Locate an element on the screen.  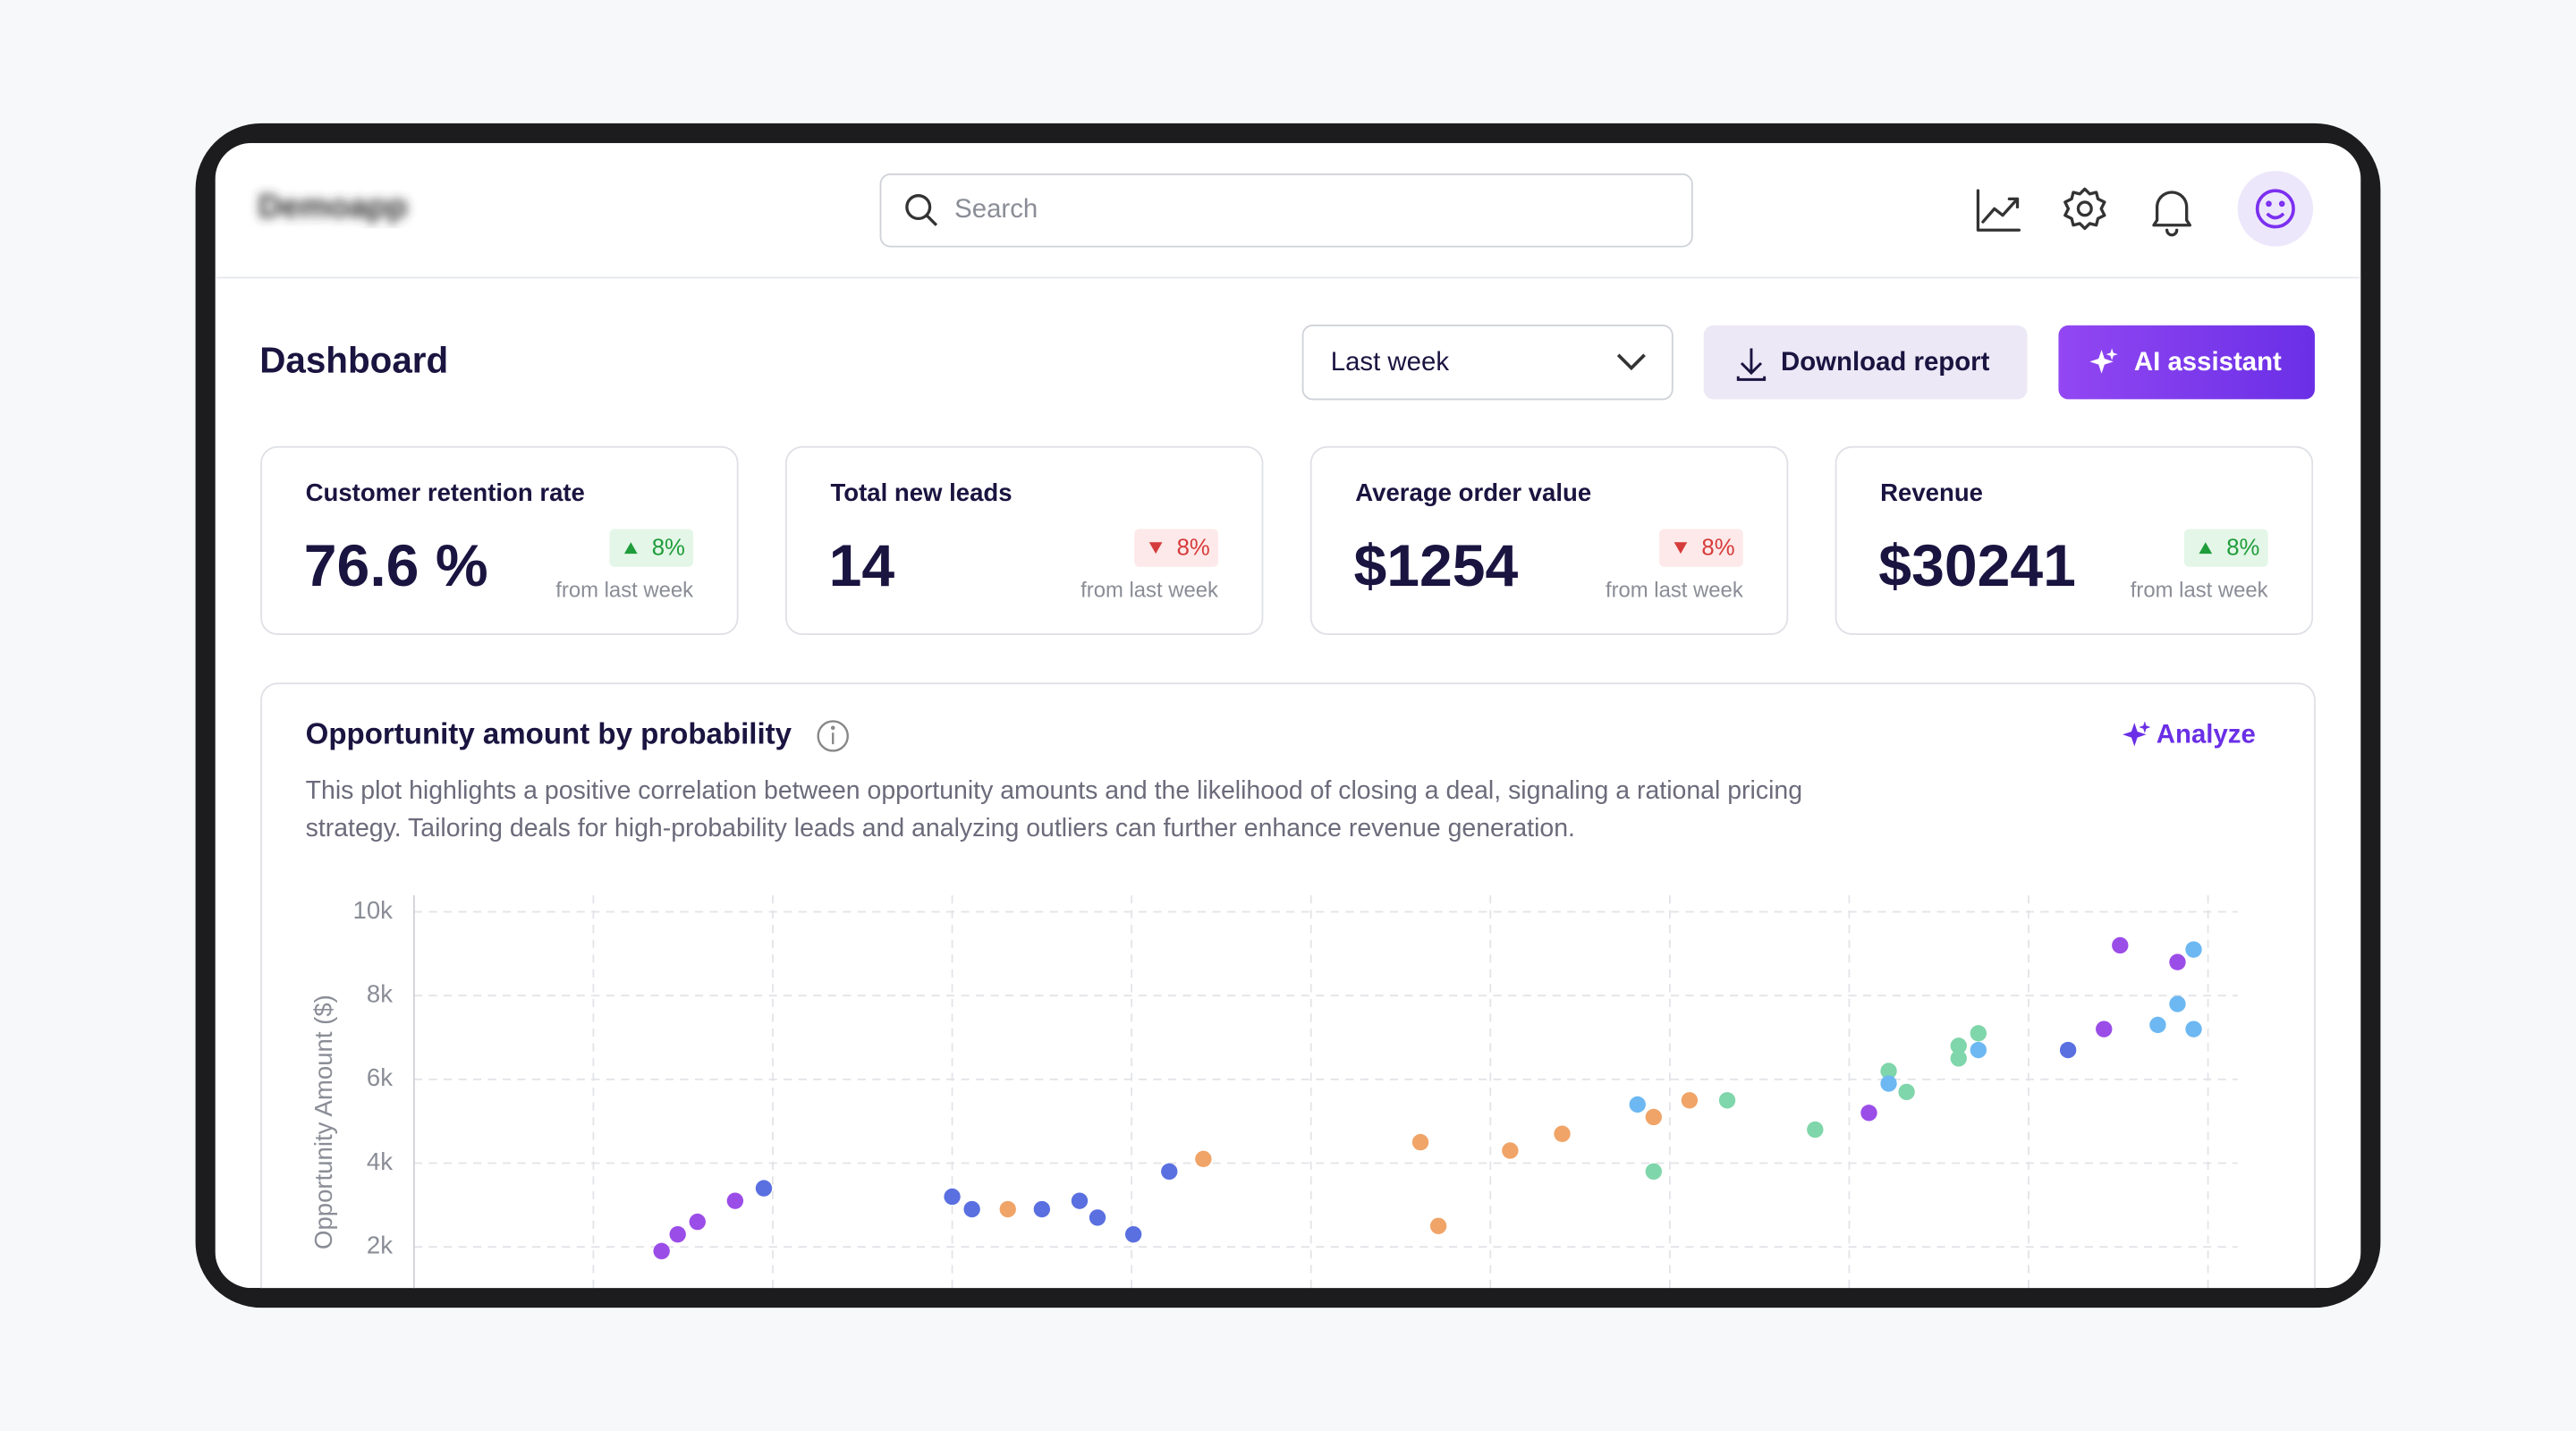
period-value: Last week is located at coordinates (1390, 362).